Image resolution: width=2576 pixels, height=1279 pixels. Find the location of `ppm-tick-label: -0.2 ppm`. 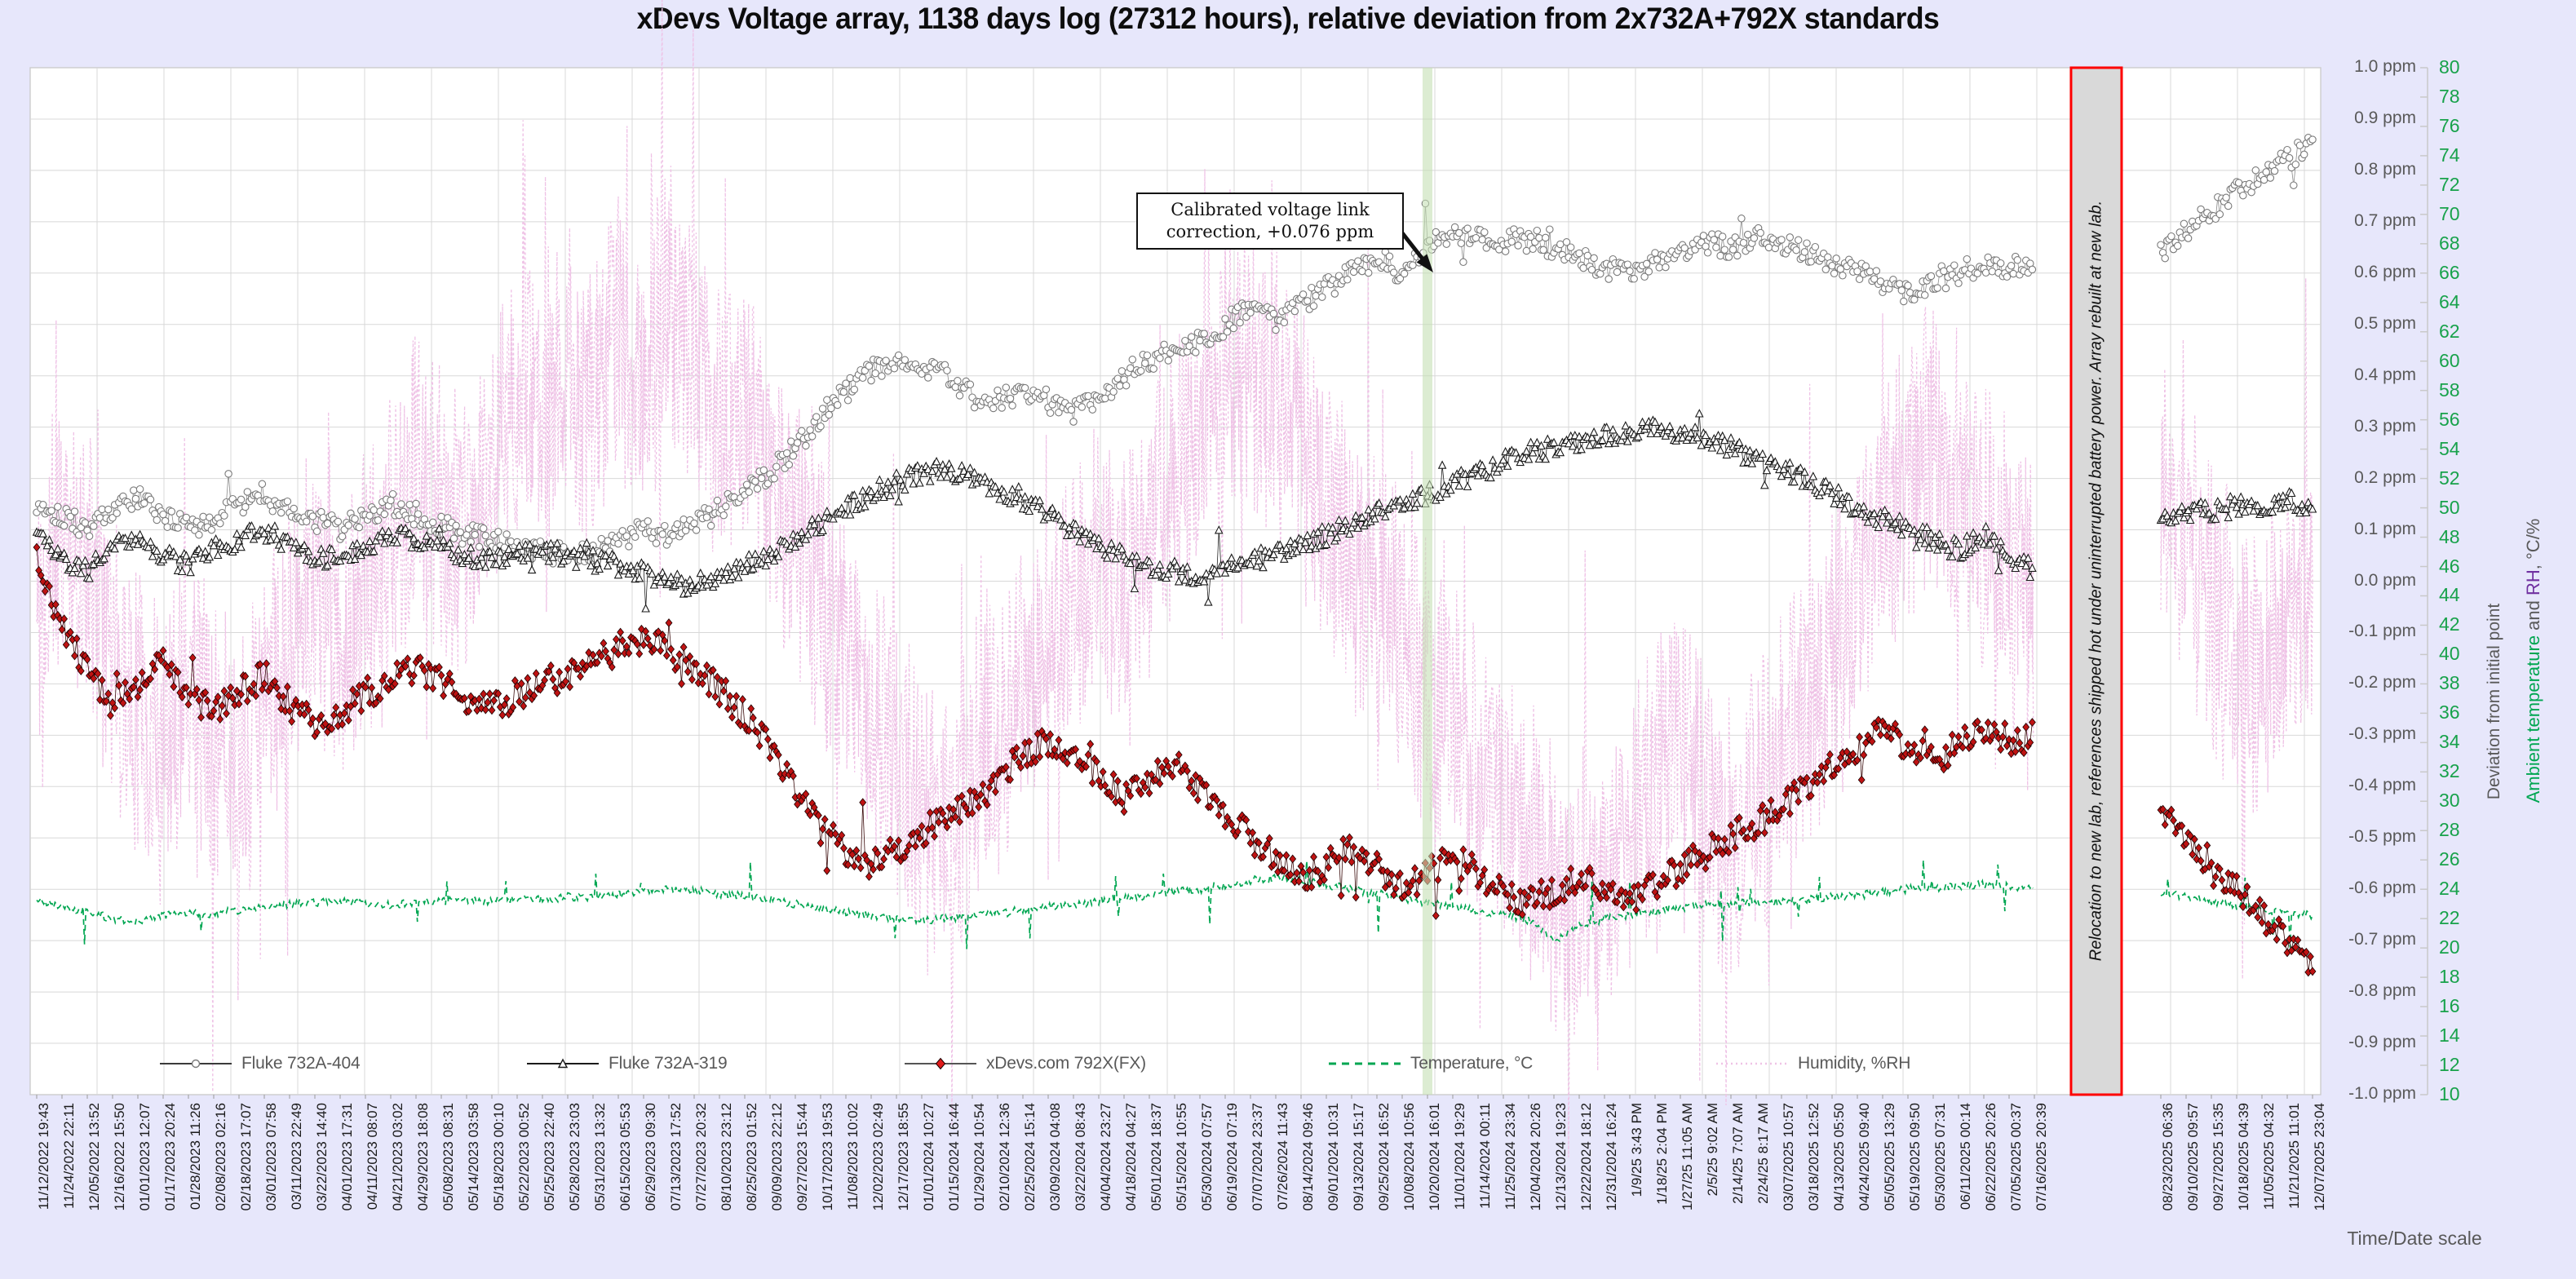

ppm-tick-label: -0.2 ppm is located at coordinates (2382, 683).